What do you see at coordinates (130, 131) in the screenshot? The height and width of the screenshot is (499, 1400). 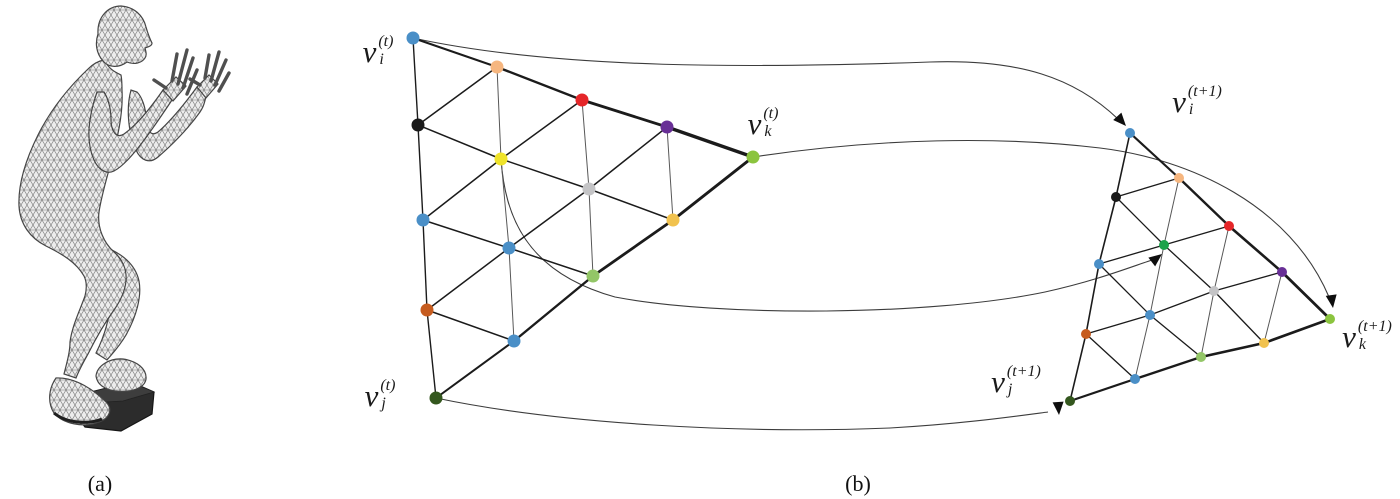 I see `near-arm` at bounding box center [130, 131].